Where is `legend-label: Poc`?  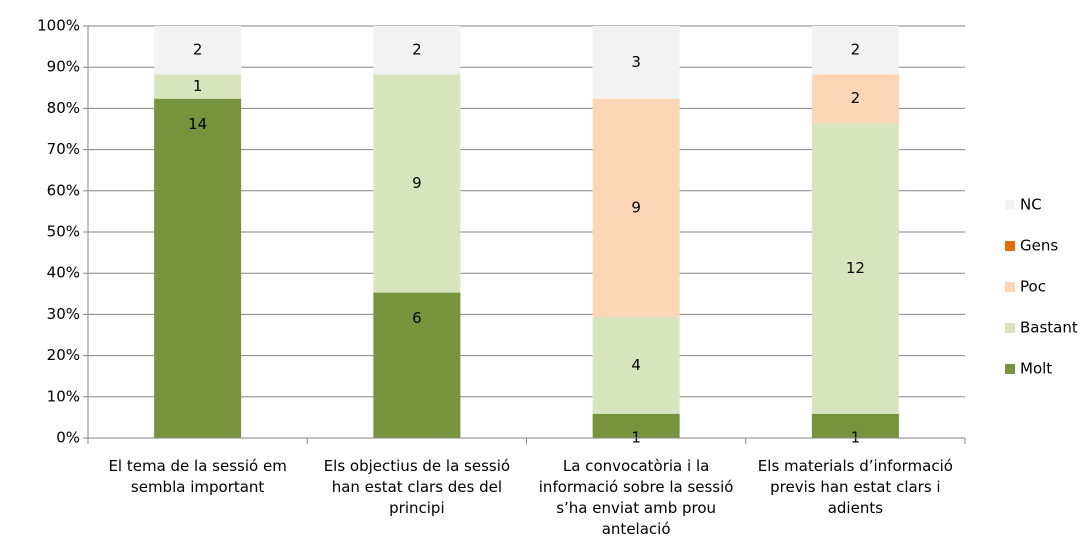 legend-label: Poc is located at coordinates (1033, 287).